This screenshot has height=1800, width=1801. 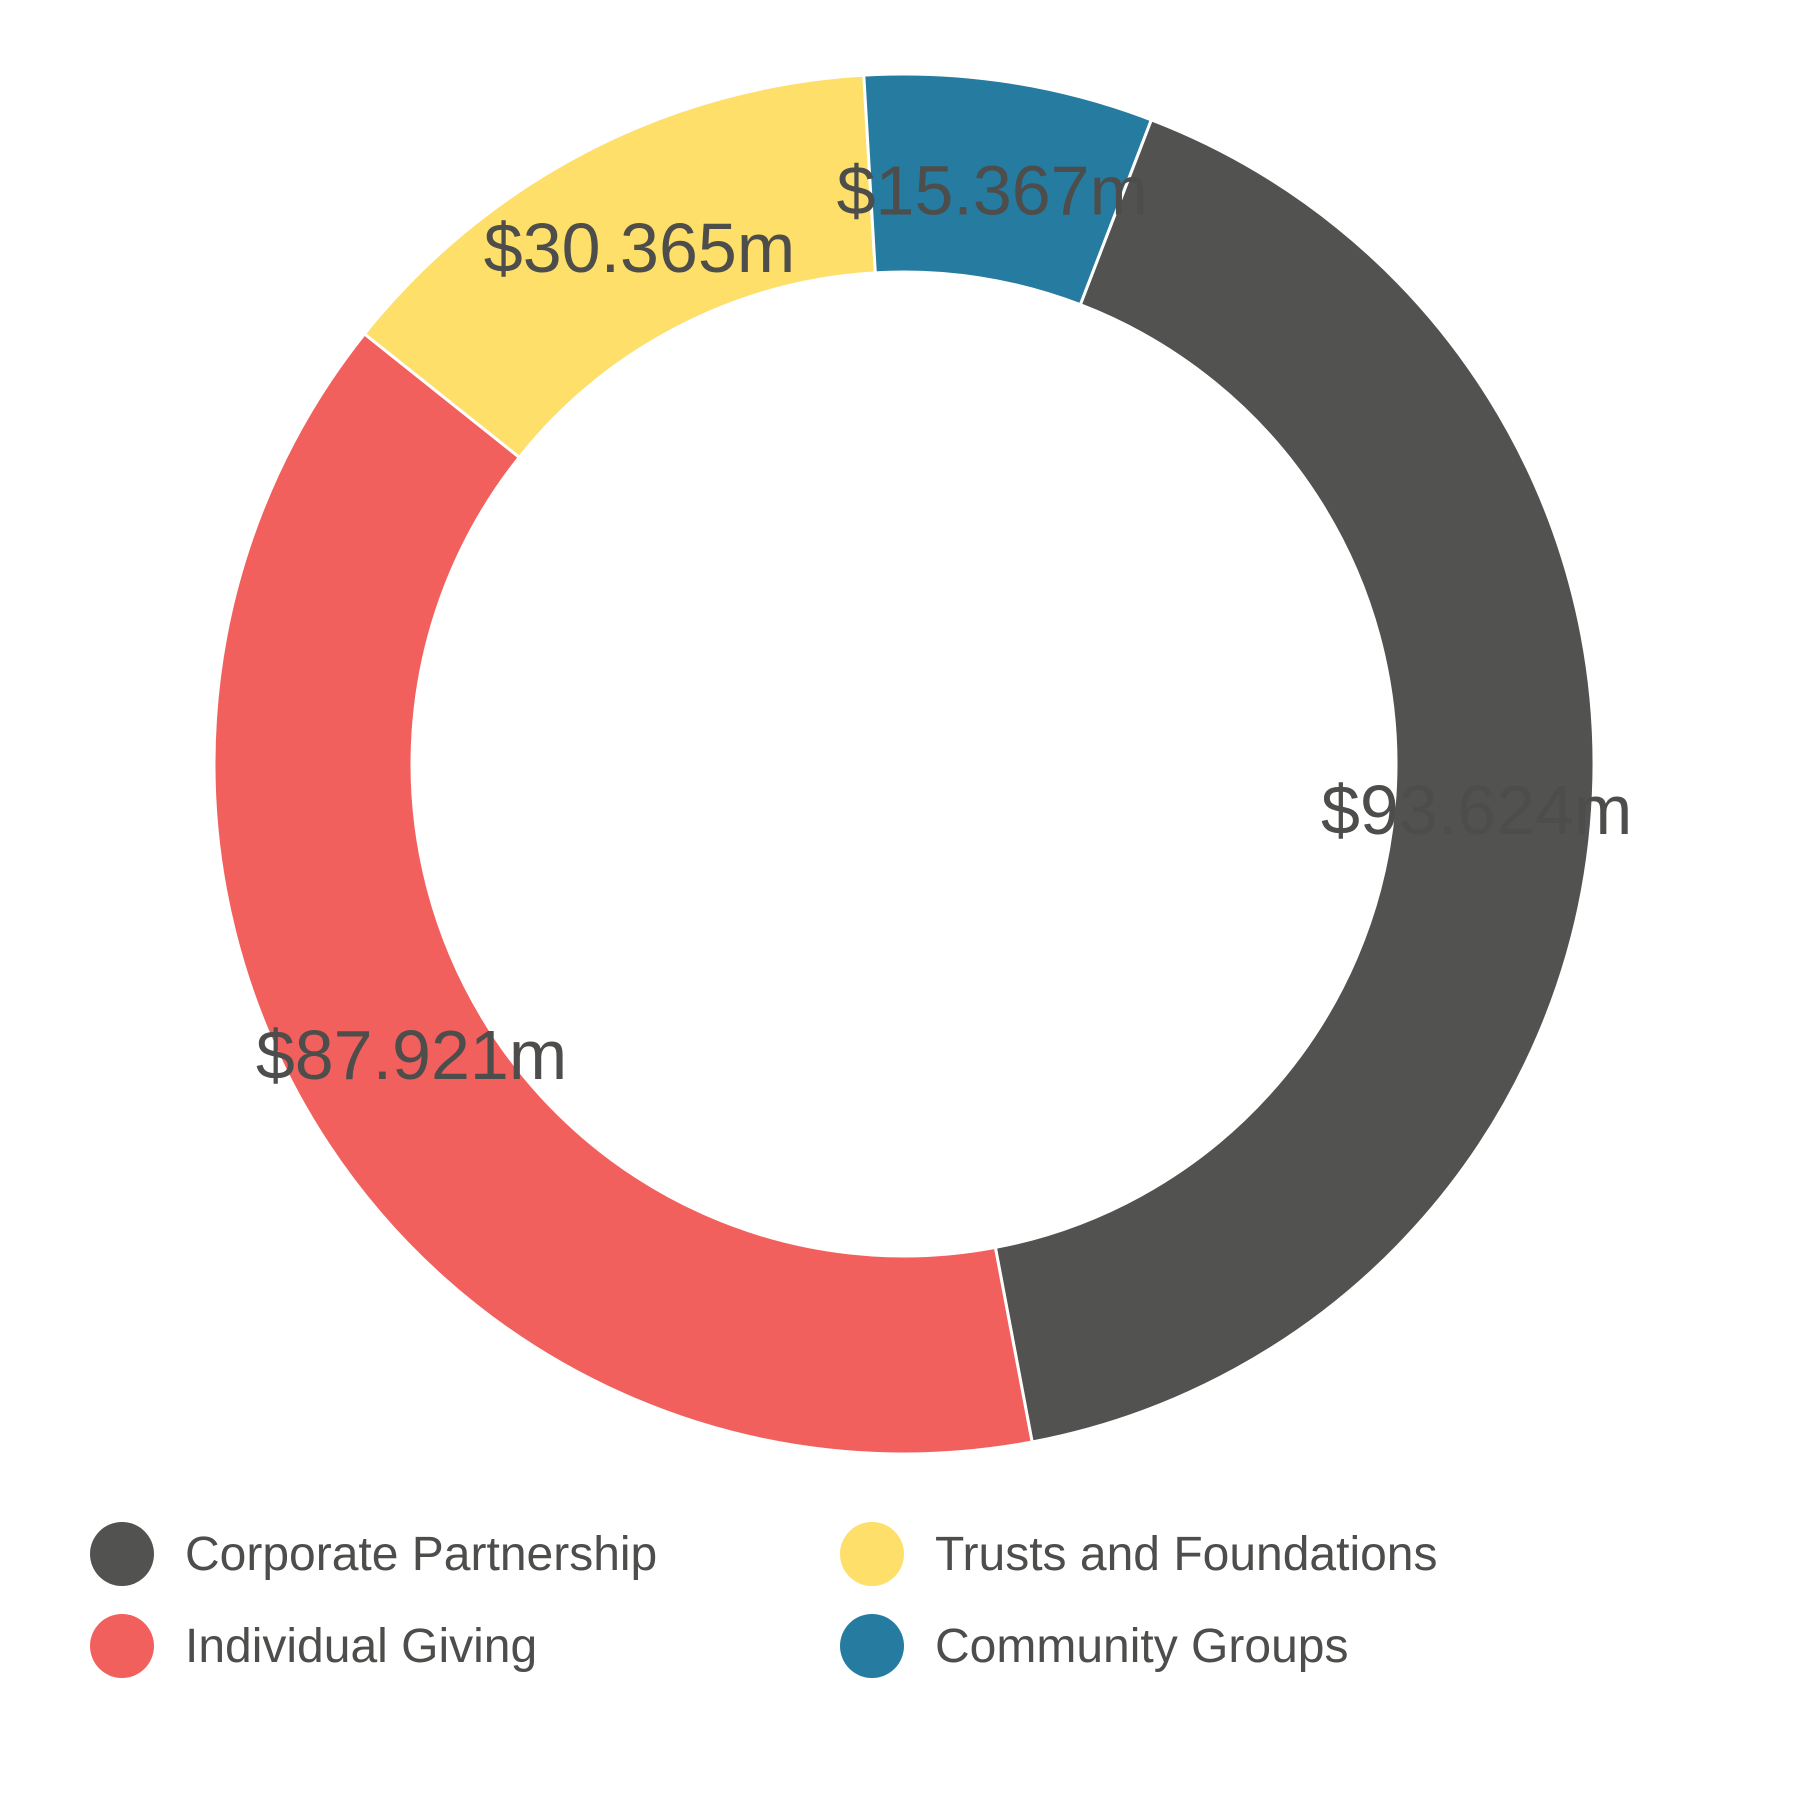 I want to click on legend-item-corporate-partnership: Corporate Partnership, so click(x=465, y=1554).